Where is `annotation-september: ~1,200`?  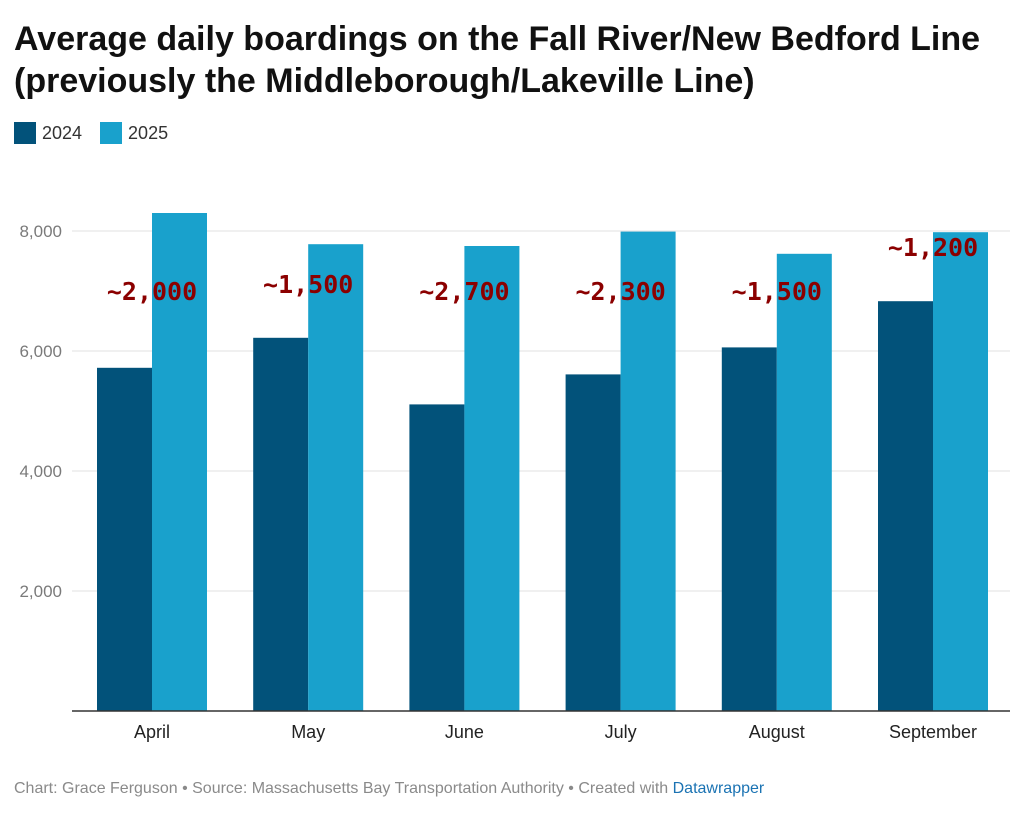 annotation-september: ~1,200 is located at coordinates (933, 247).